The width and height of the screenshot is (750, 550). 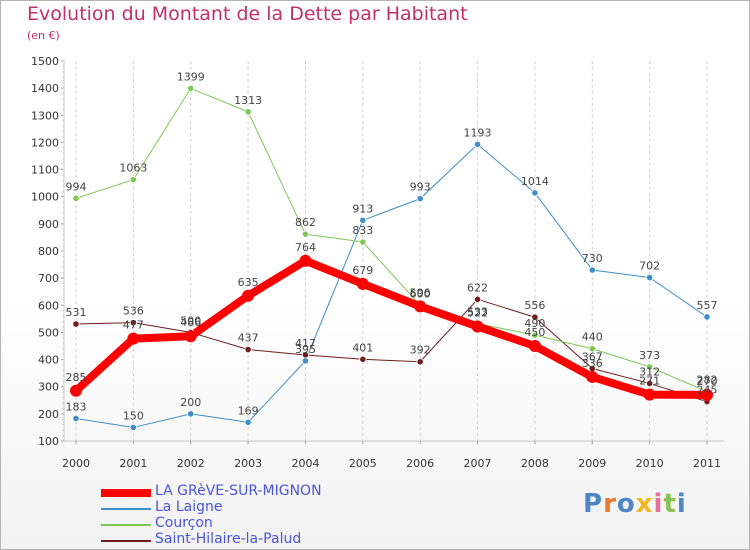 I want to click on data-label: 913, so click(x=362, y=208).